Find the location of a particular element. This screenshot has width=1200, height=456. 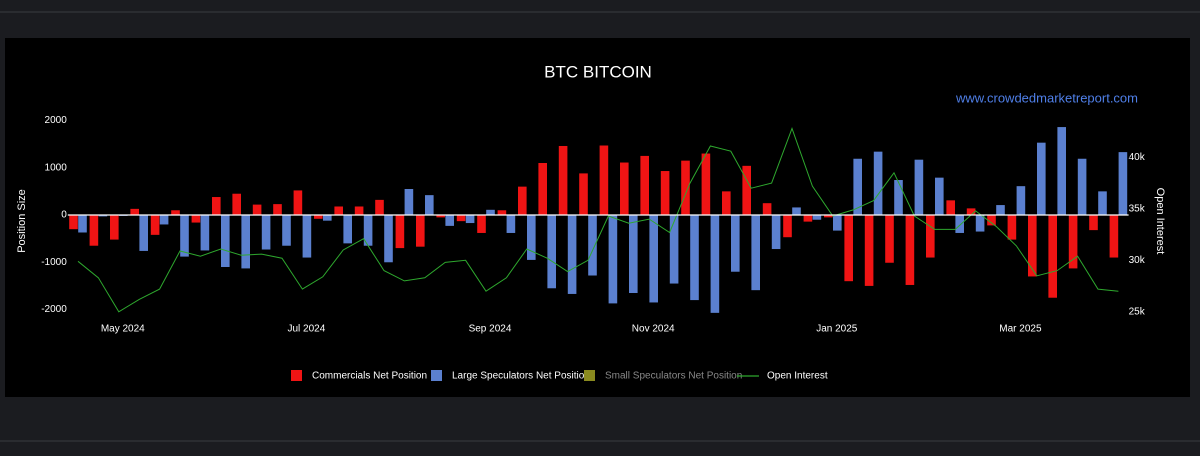

legend-label: Small Speculators Net Position is located at coordinates (673, 376).